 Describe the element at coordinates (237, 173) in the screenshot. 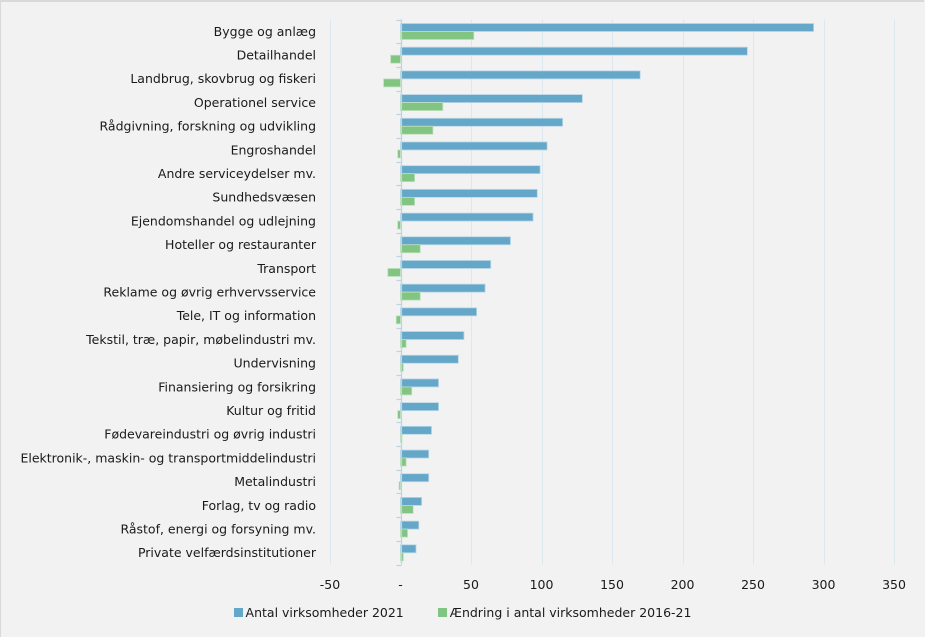

I see `category-label: Andre serviceydelser mv.` at that location.